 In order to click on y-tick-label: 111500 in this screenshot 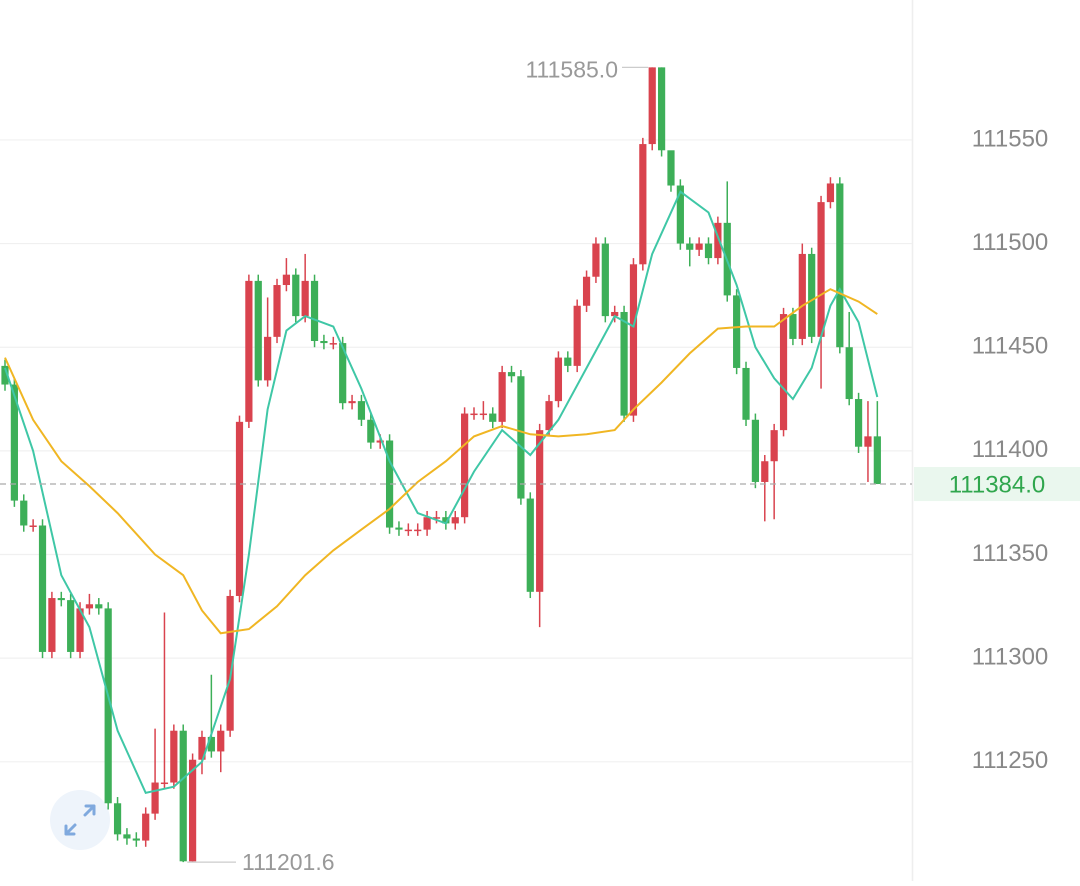, I will do `click(1010, 242)`.